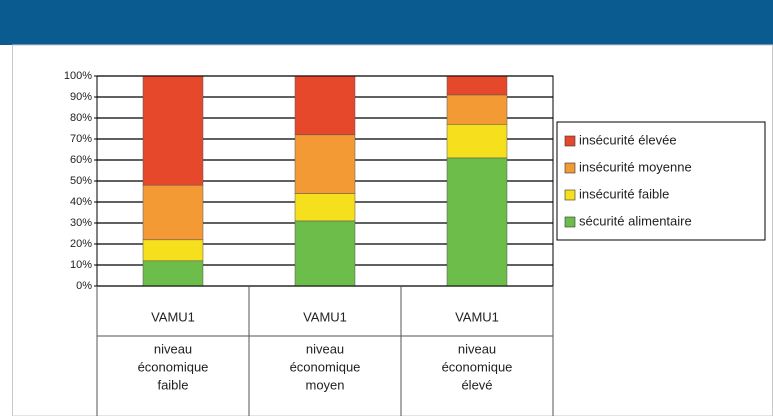 Image resolution: width=773 pixels, height=416 pixels. What do you see at coordinates (624, 193) in the screenshot?
I see `legend-label: insécurité faible` at bounding box center [624, 193].